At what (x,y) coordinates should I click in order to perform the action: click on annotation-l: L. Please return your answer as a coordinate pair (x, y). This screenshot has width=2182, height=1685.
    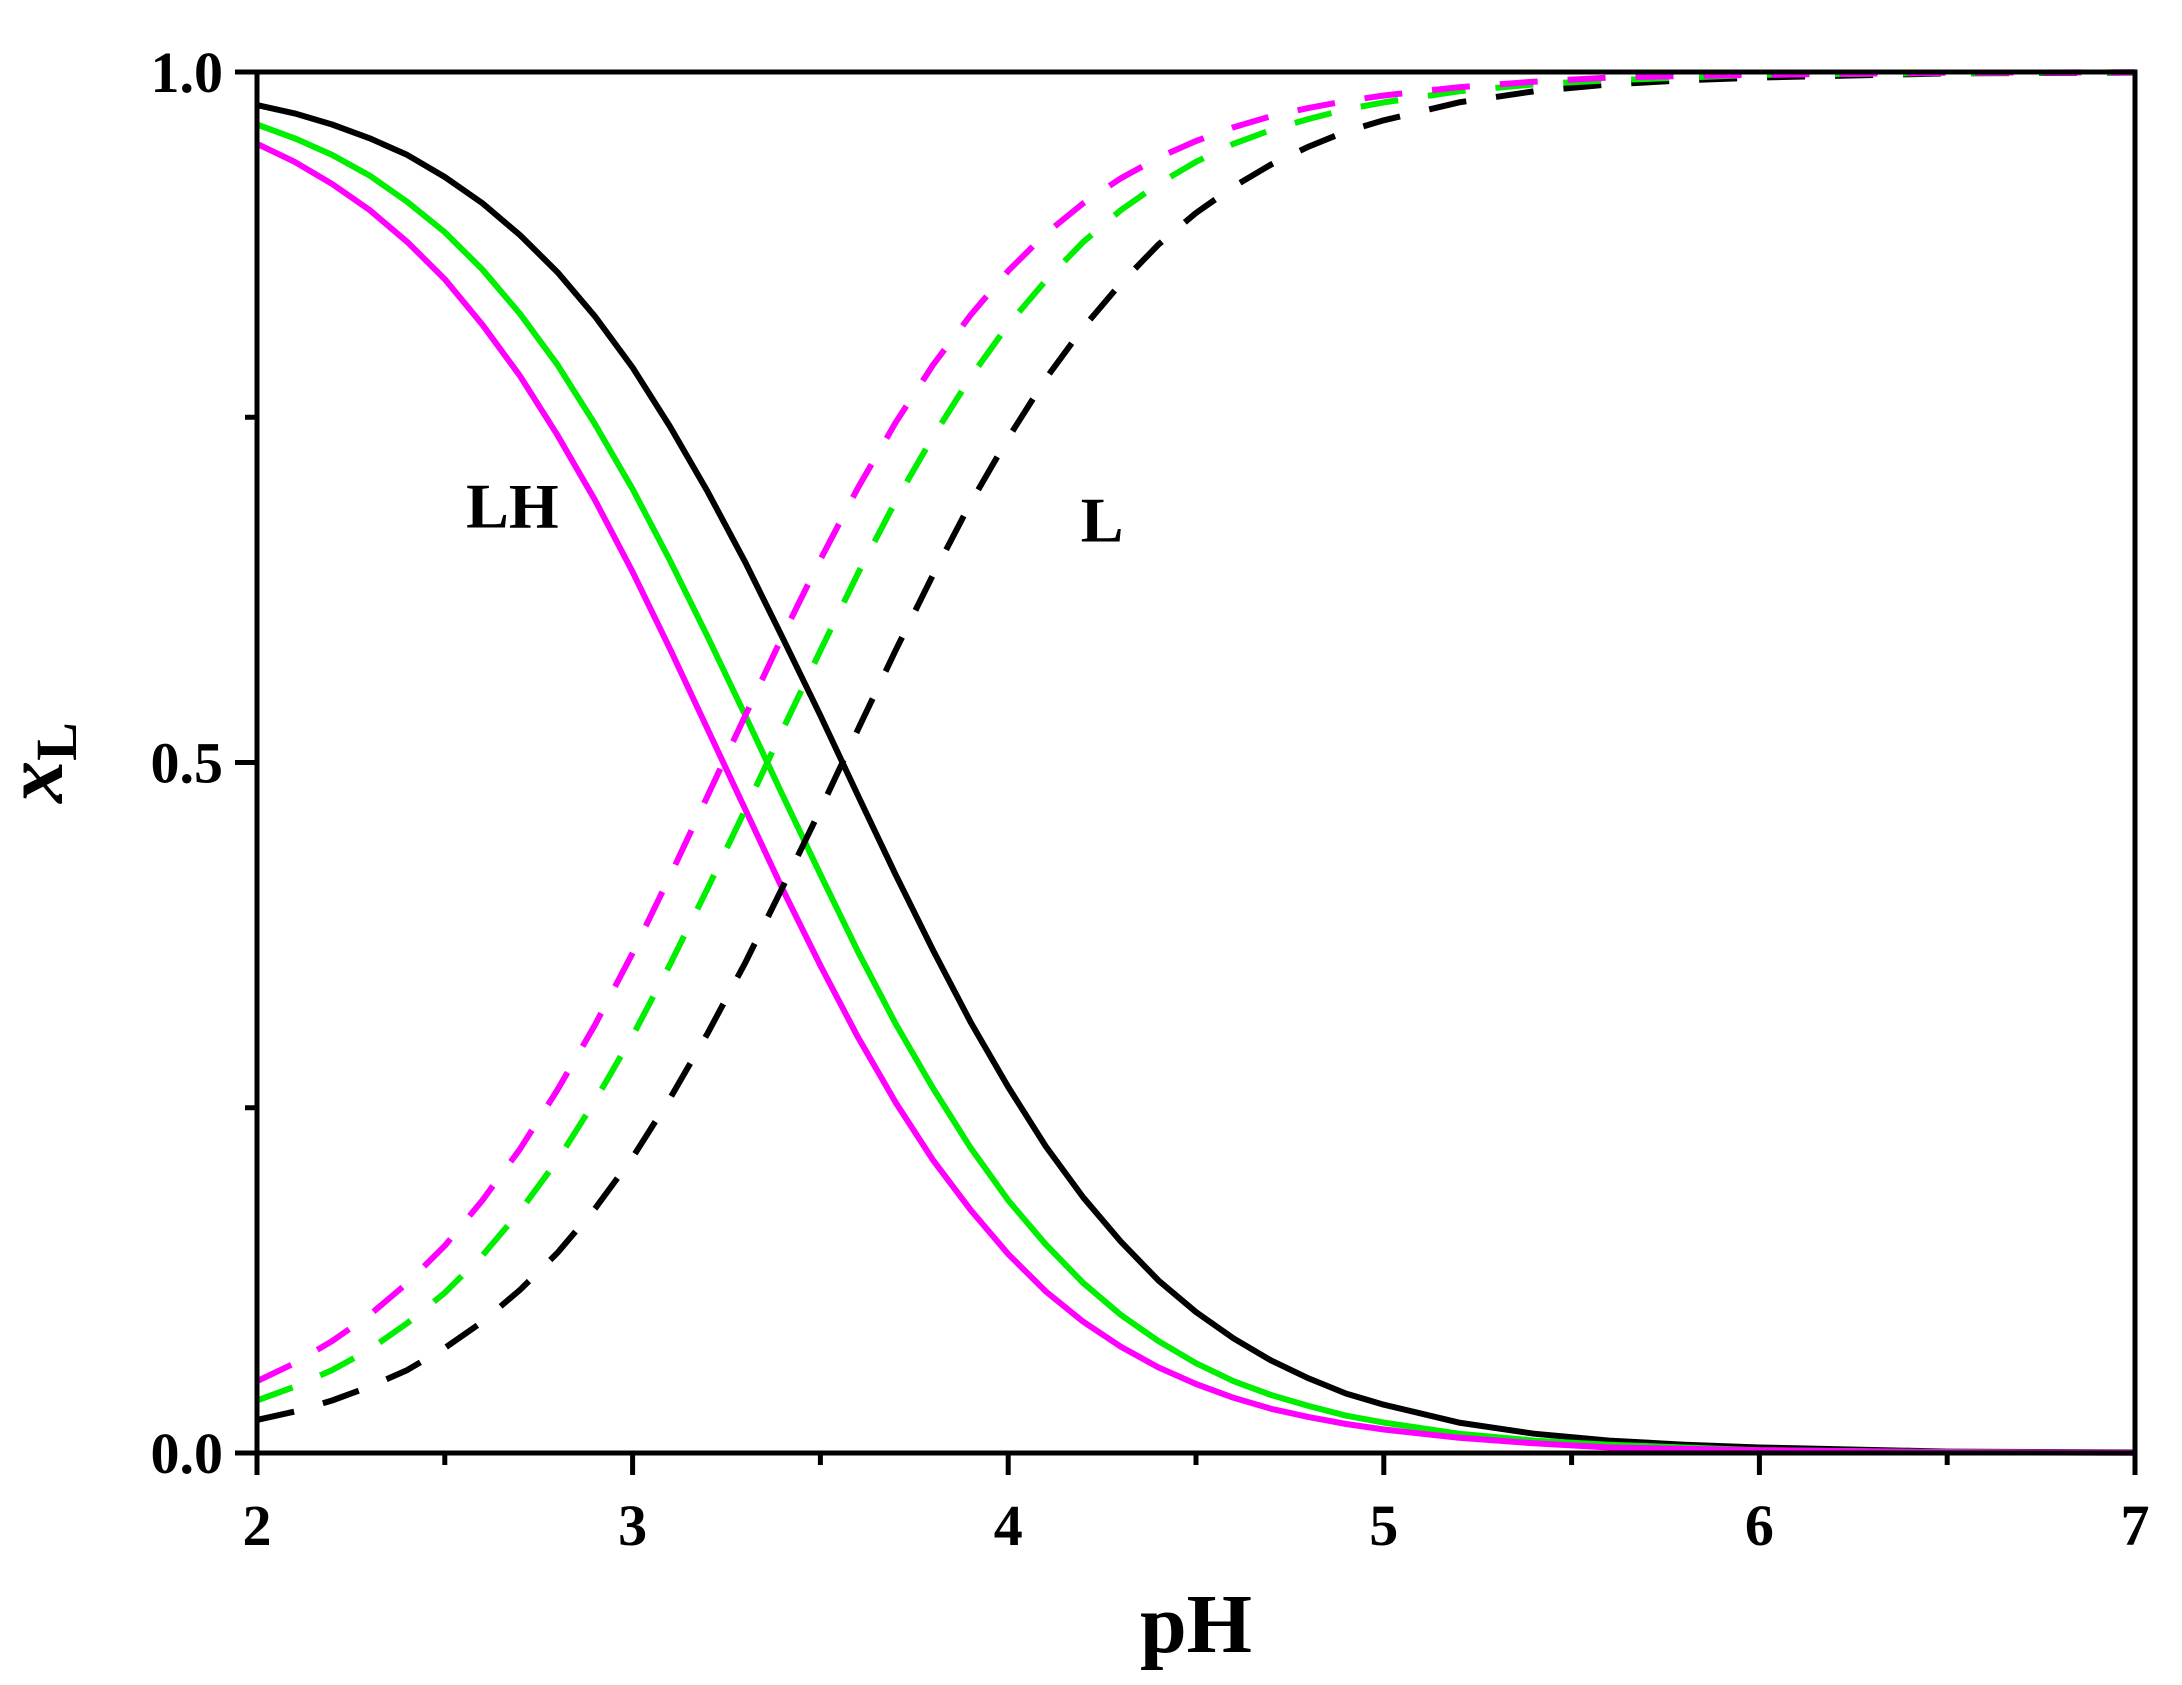
    Looking at the image, I should click on (1102, 520).